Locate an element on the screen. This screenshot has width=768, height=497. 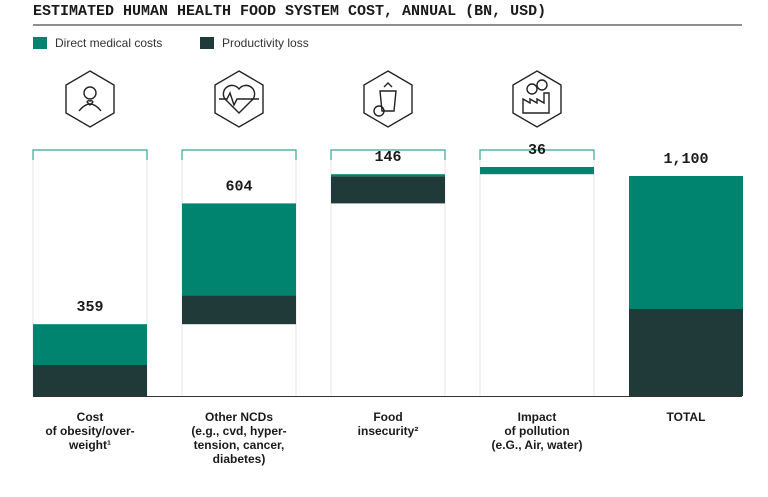
x-tick-label: TOTAL is located at coordinates (686, 417).